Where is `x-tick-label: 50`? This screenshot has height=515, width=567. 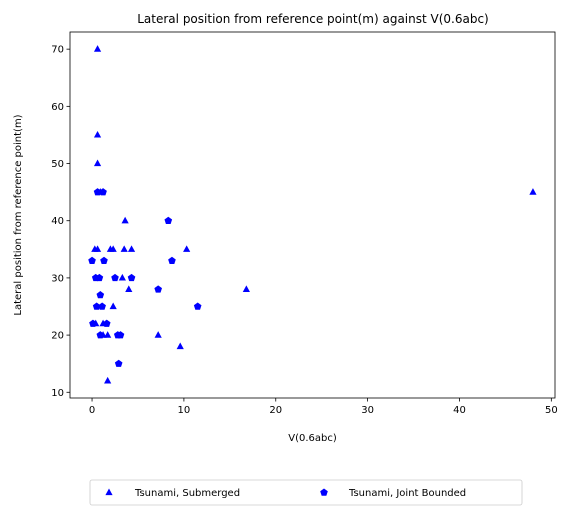 x-tick-label: 50 is located at coordinates (551, 410).